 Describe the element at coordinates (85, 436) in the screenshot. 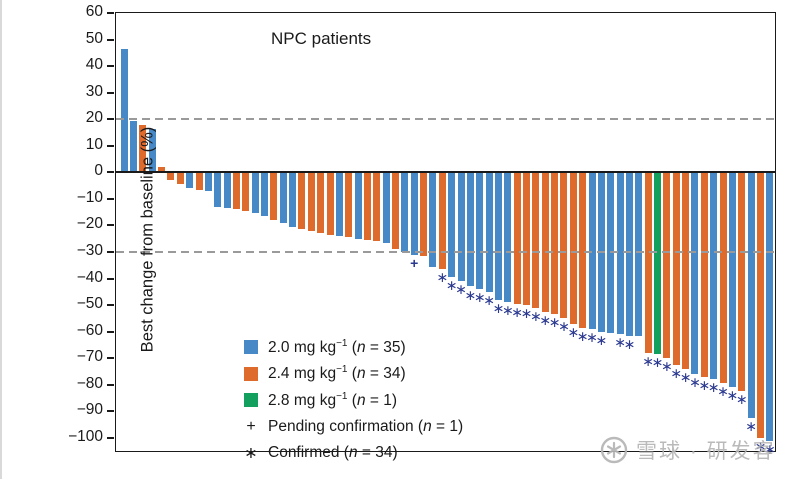

I see `y-tick-label: −100` at that location.